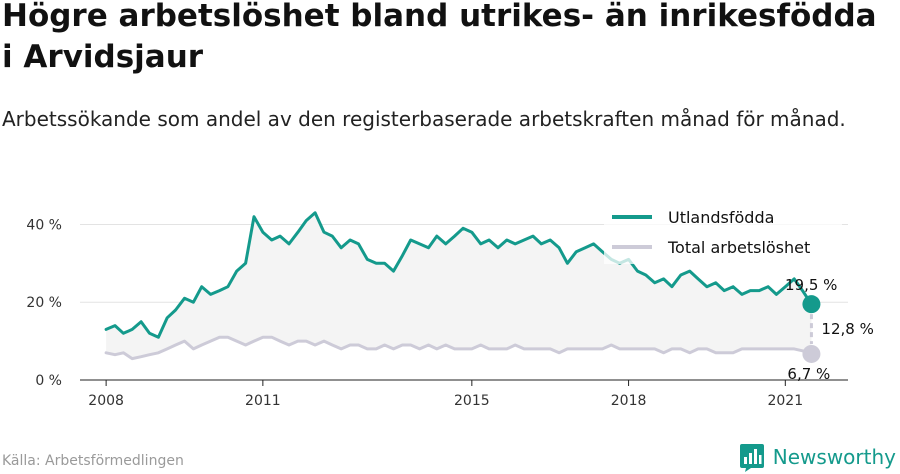  Describe the element at coordinates (738, 247) in the screenshot. I see `legend-label: Total arbetslöshet` at that location.